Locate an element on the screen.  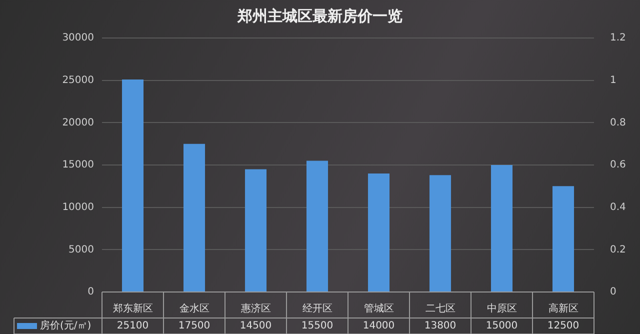
legend-label: 房价(元/㎡) is located at coordinates (66, 326).